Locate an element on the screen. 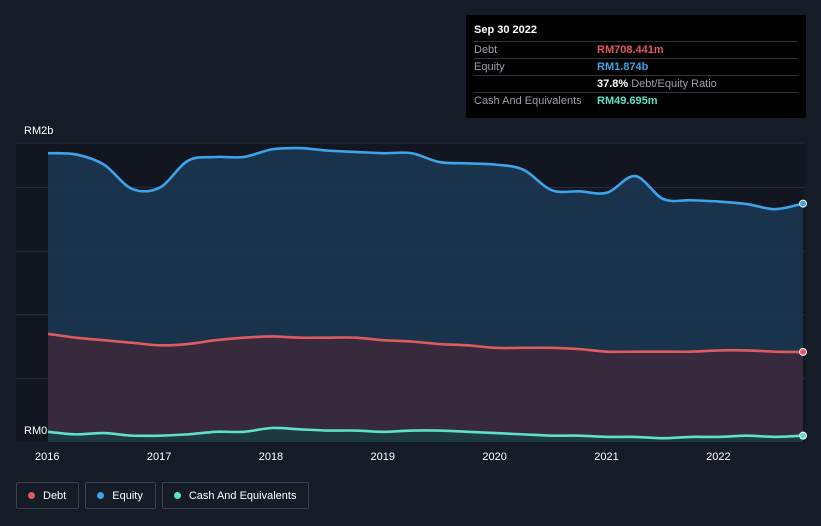 The image size is (821, 526). legend-item-equity: Equity is located at coordinates (120, 495).